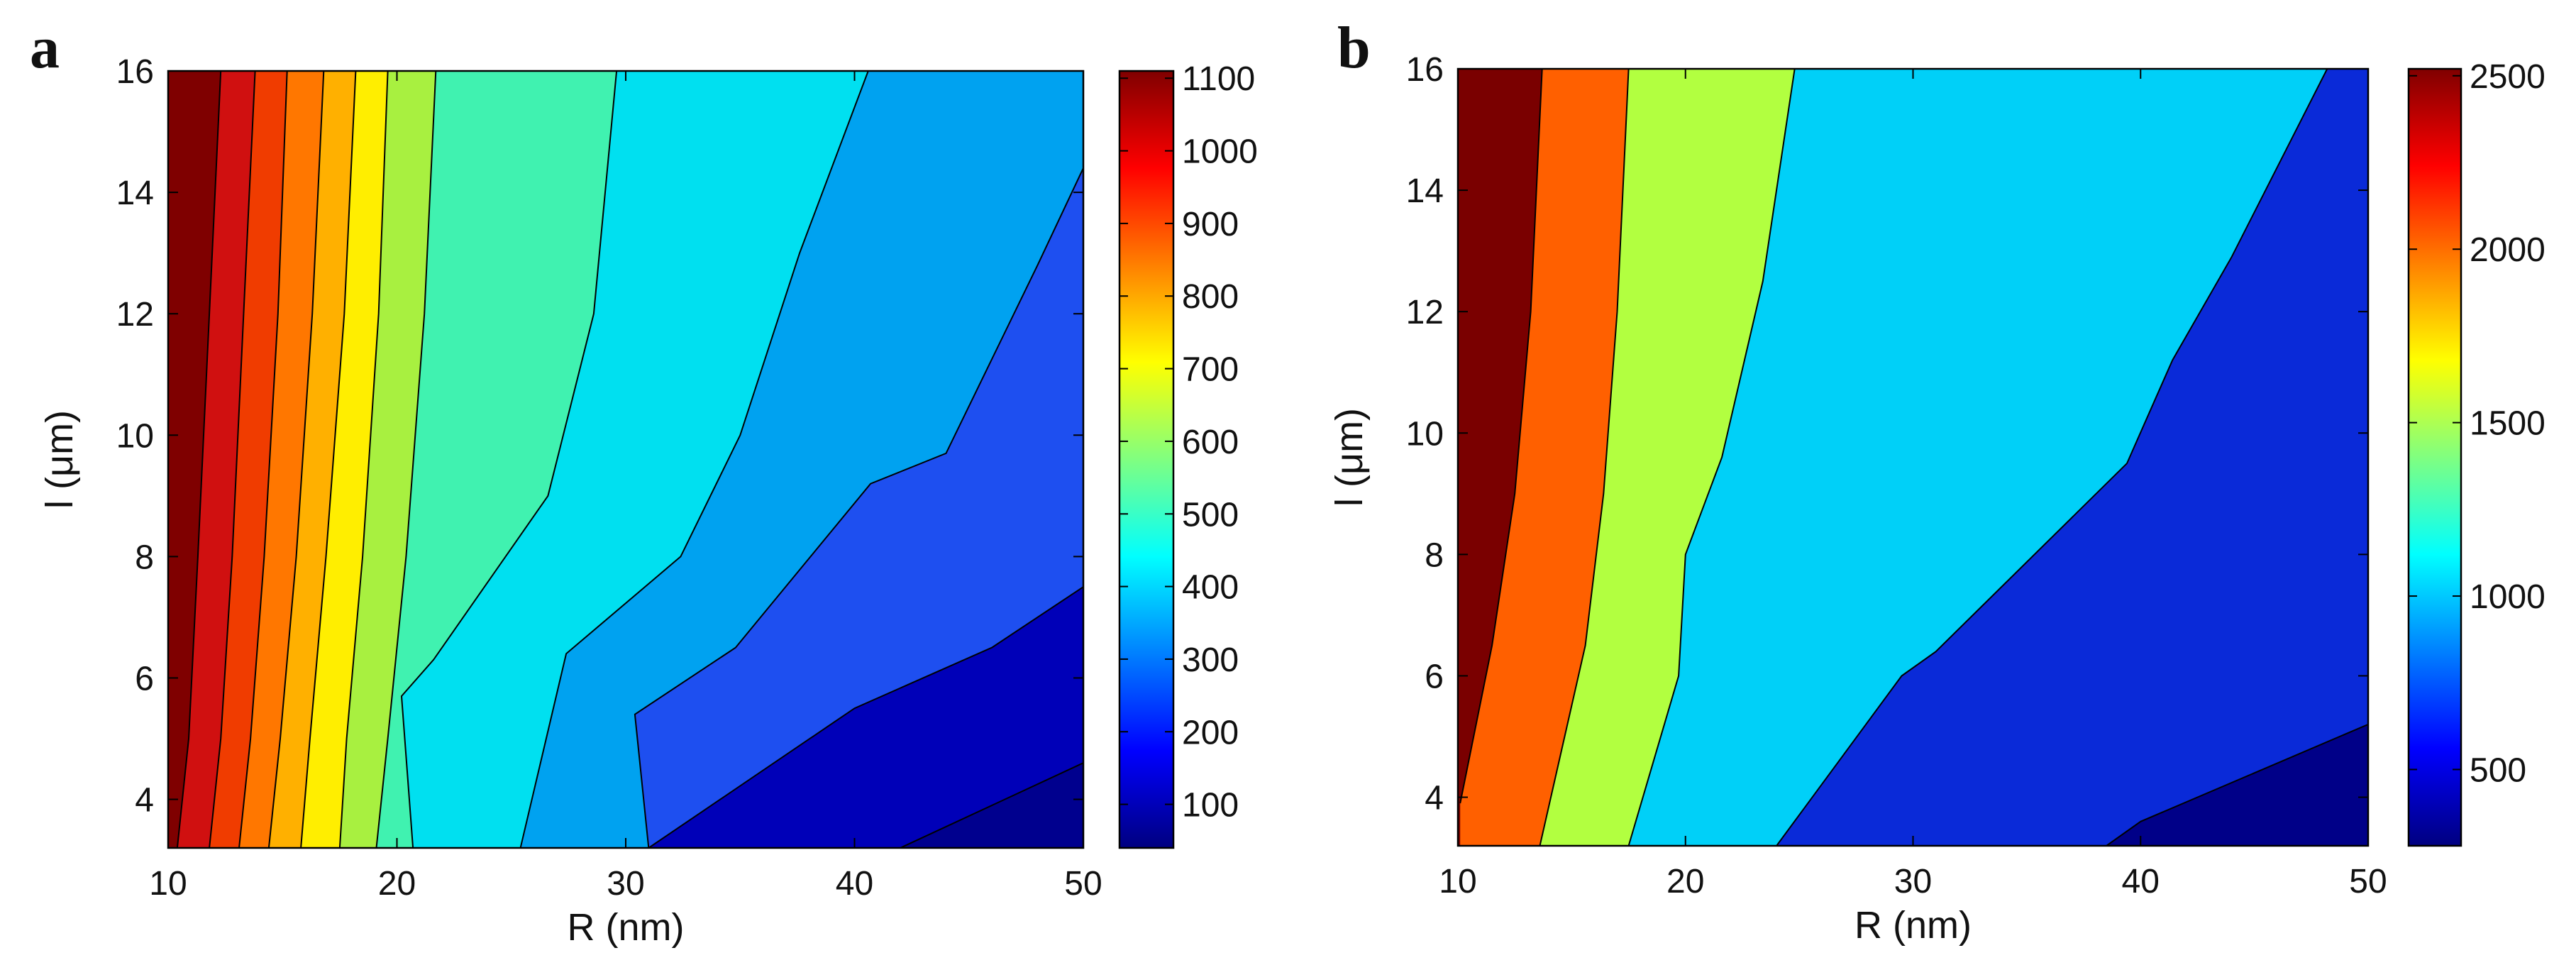 The image size is (2576, 965). What do you see at coordinates (1210, 660) in the screenshot?
I see `colorbar-tick-label: 300` at bounding box center [1210, 660].